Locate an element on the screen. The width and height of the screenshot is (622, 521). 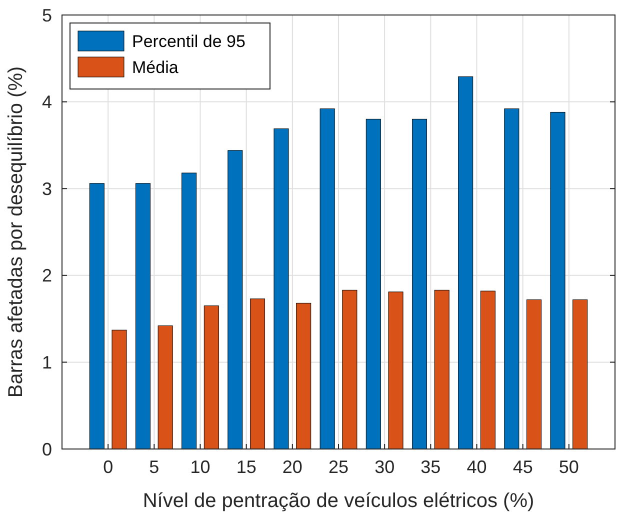
x-axis-title: Nível de pentração de veículos elétricos (%) is located at coordinates (338, 501).